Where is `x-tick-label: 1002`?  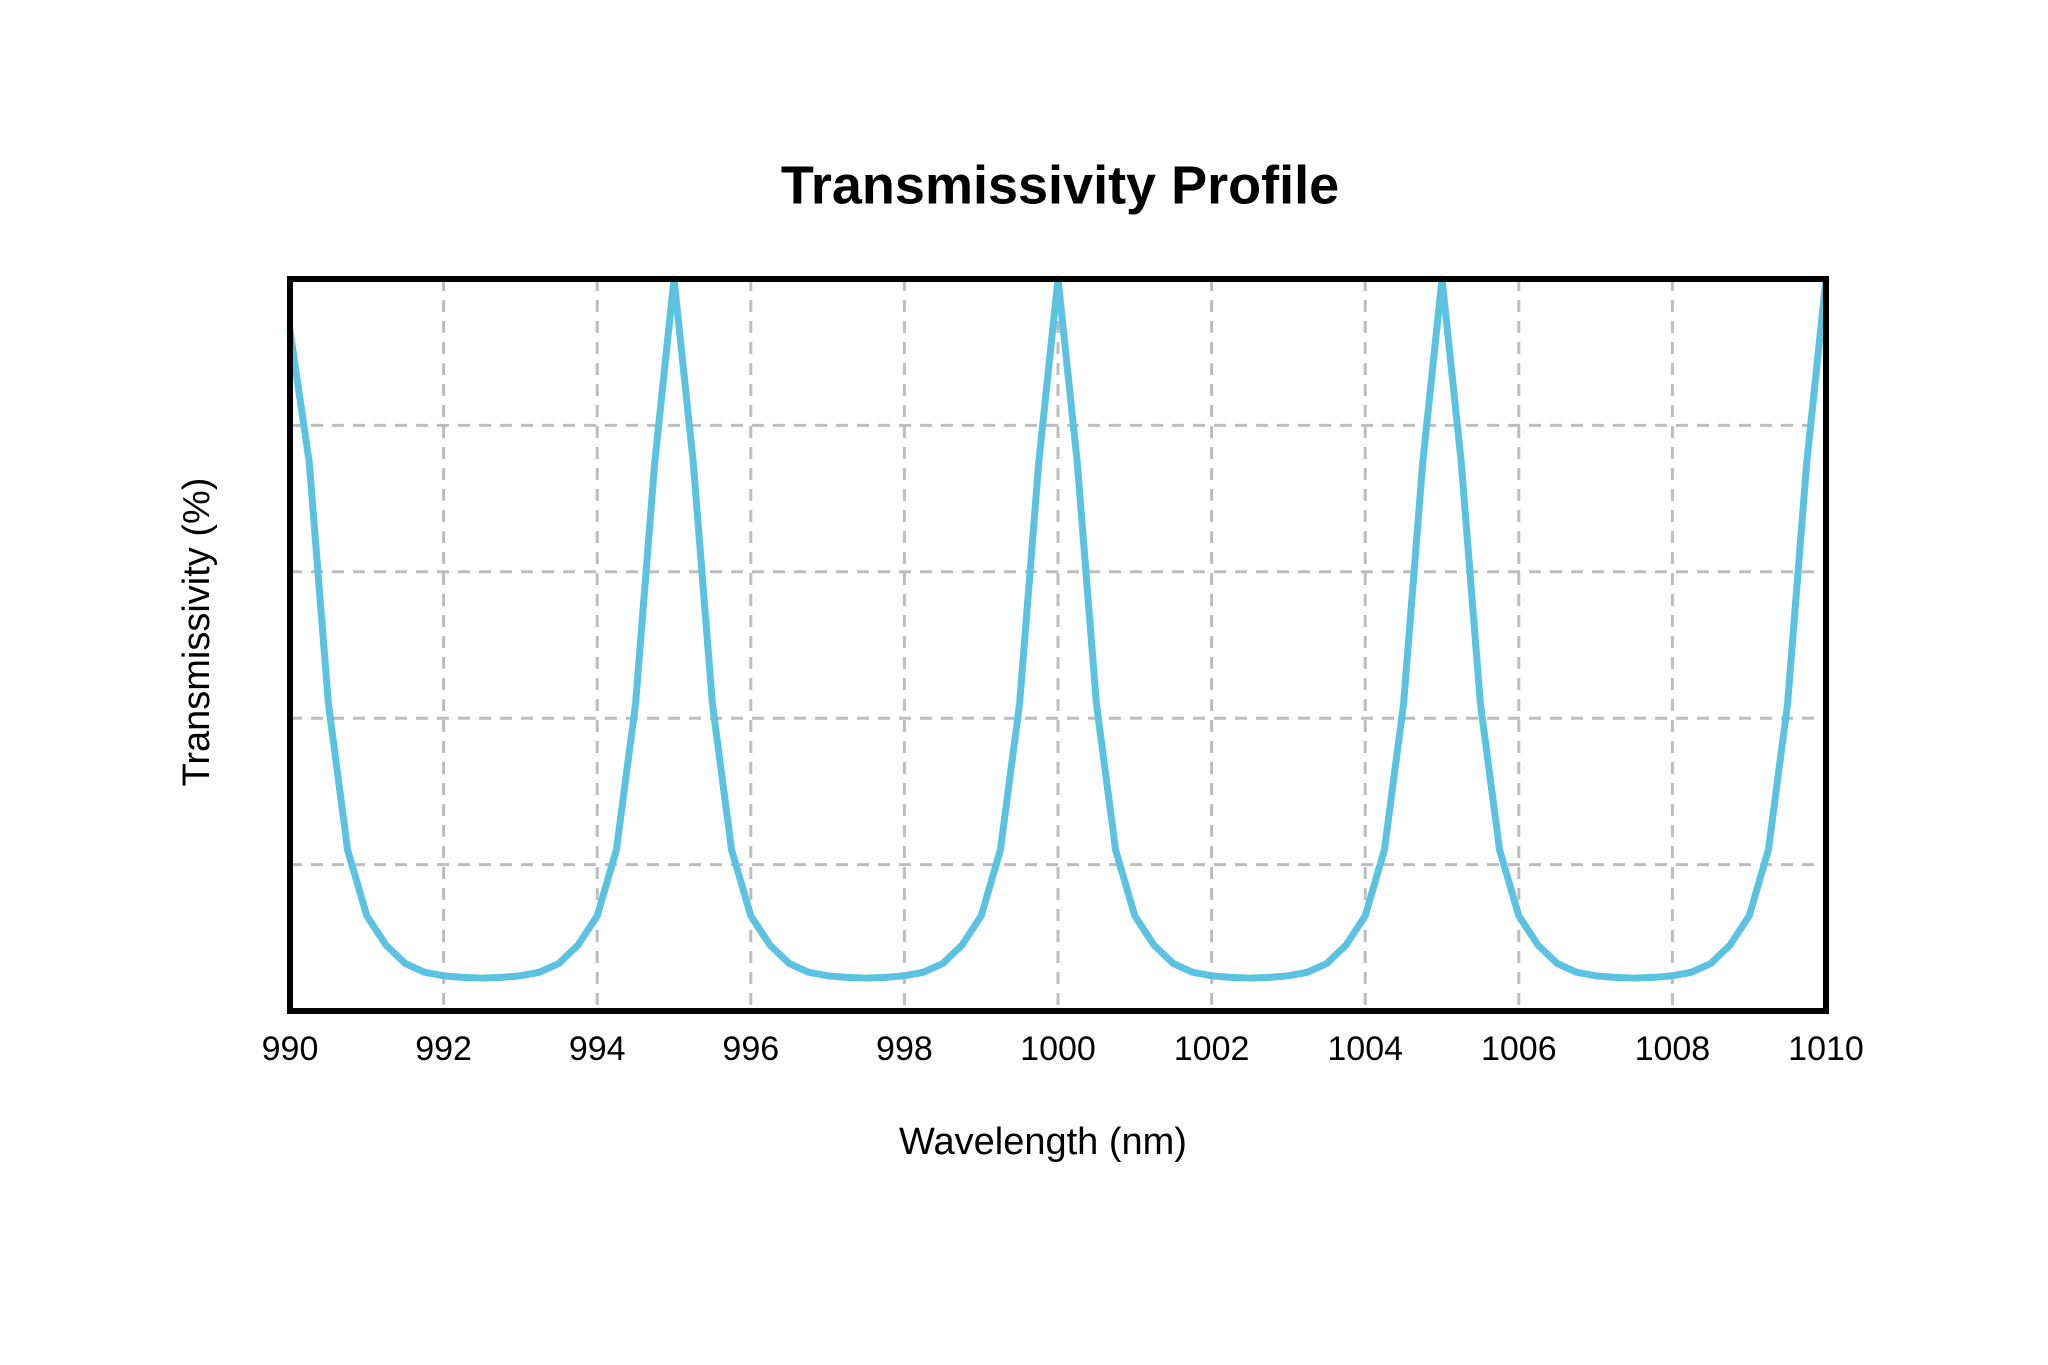 x-tick-label: 1002 is located at coordinates (1212, 1049).